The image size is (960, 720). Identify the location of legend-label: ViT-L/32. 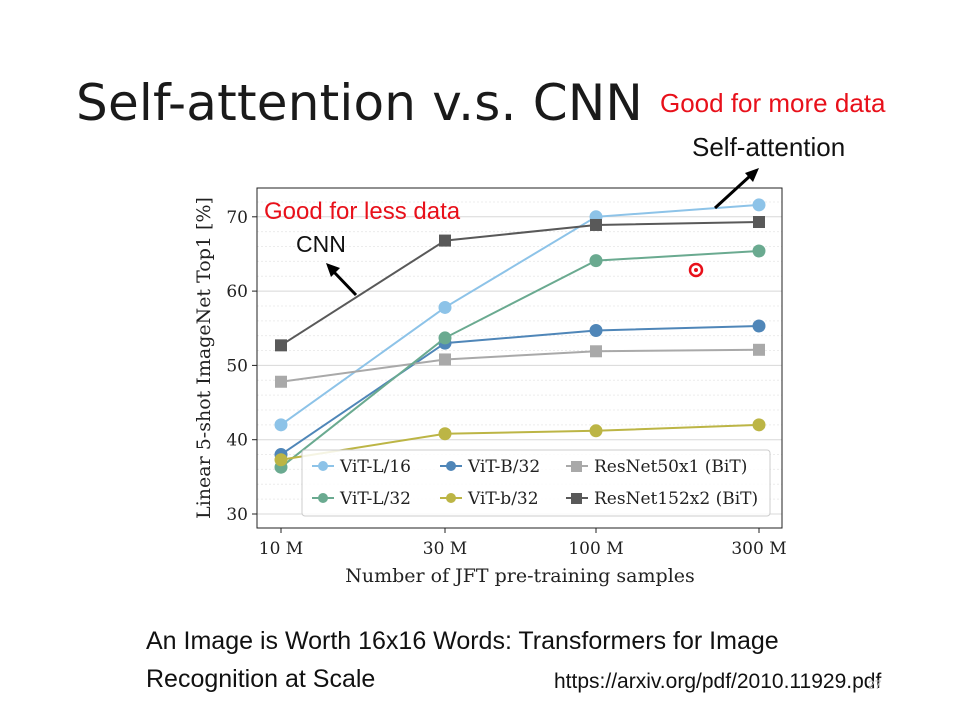
(375, 499).